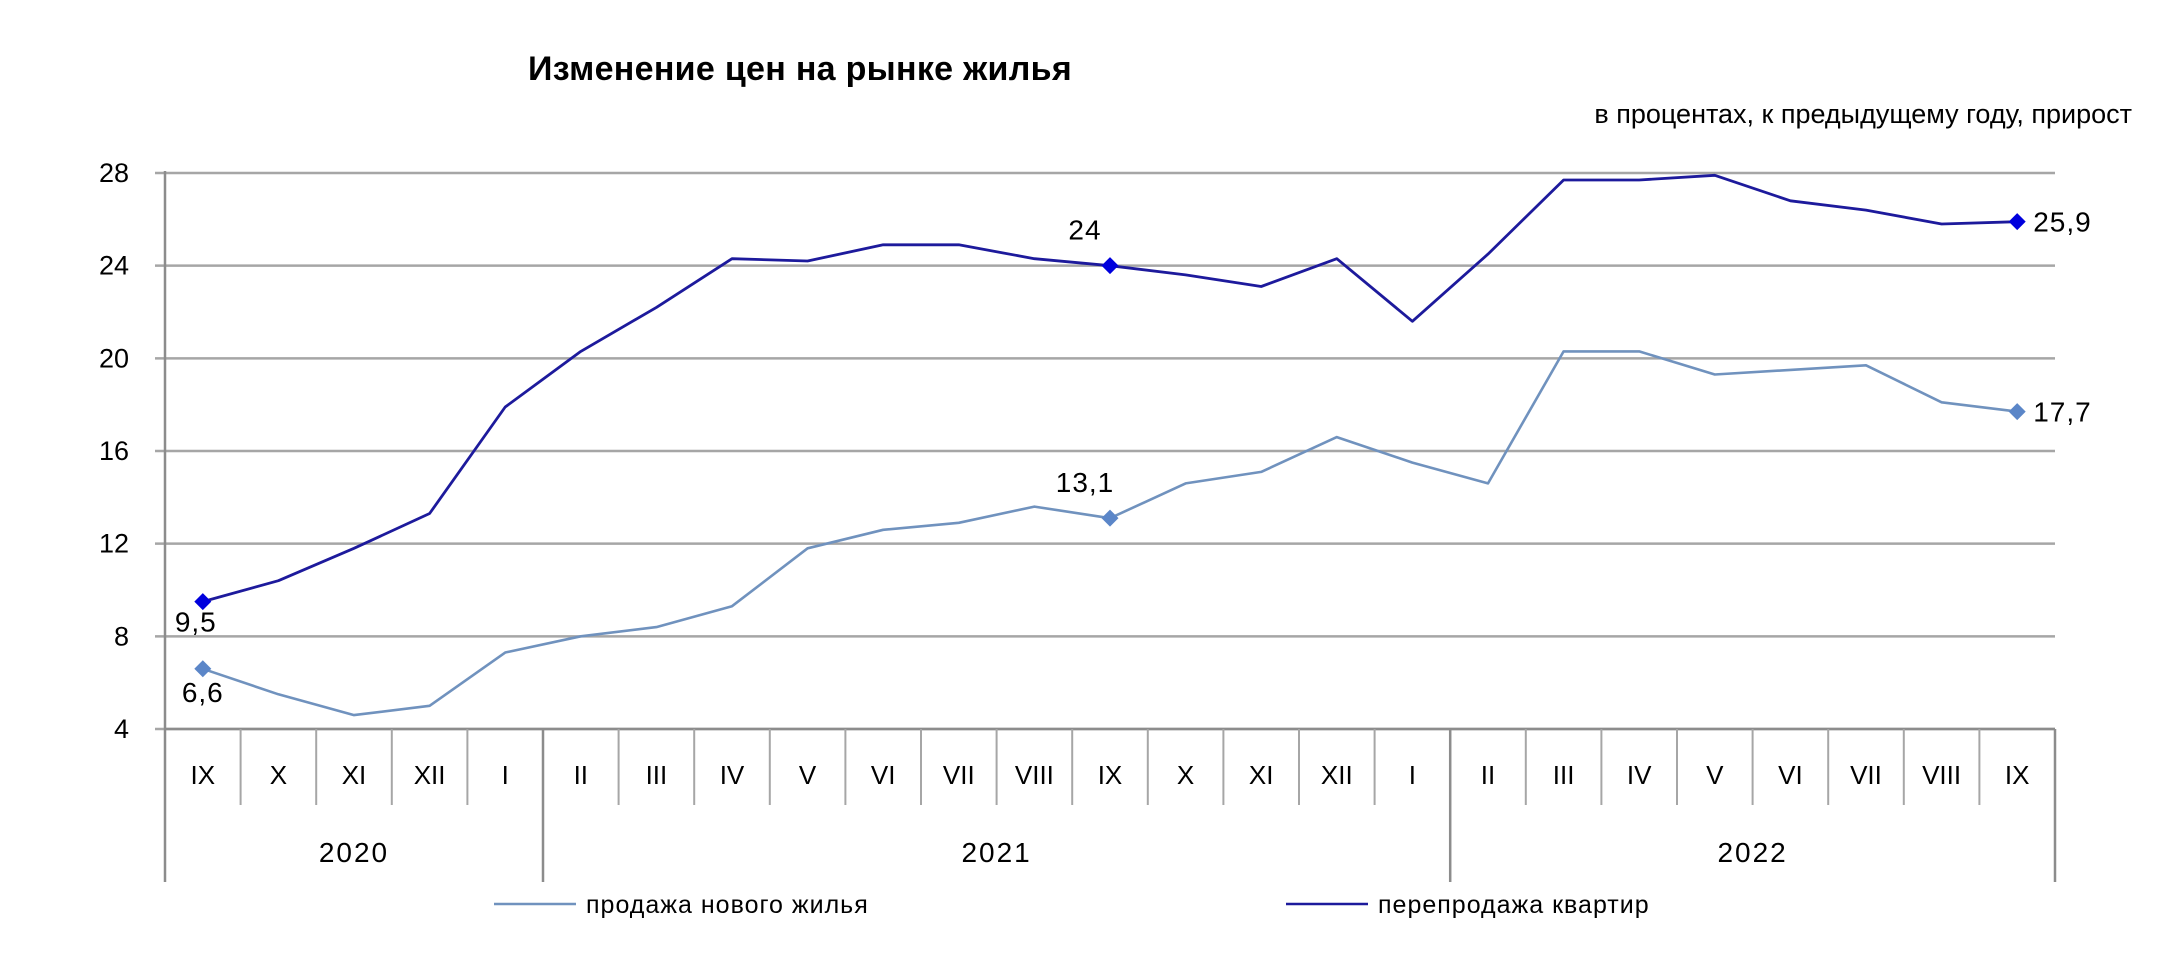 The height and width of the screenshot is (954, 2160). Describe the element at coordinates (121, 729) in the screenshot. I see `y-tick-label: 4` at that location.